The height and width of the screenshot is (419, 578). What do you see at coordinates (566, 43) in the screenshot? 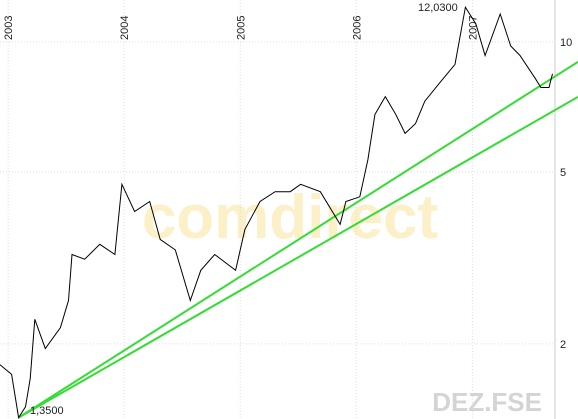
I see `y-tick-label: 10` at bounding box center [566, 43].